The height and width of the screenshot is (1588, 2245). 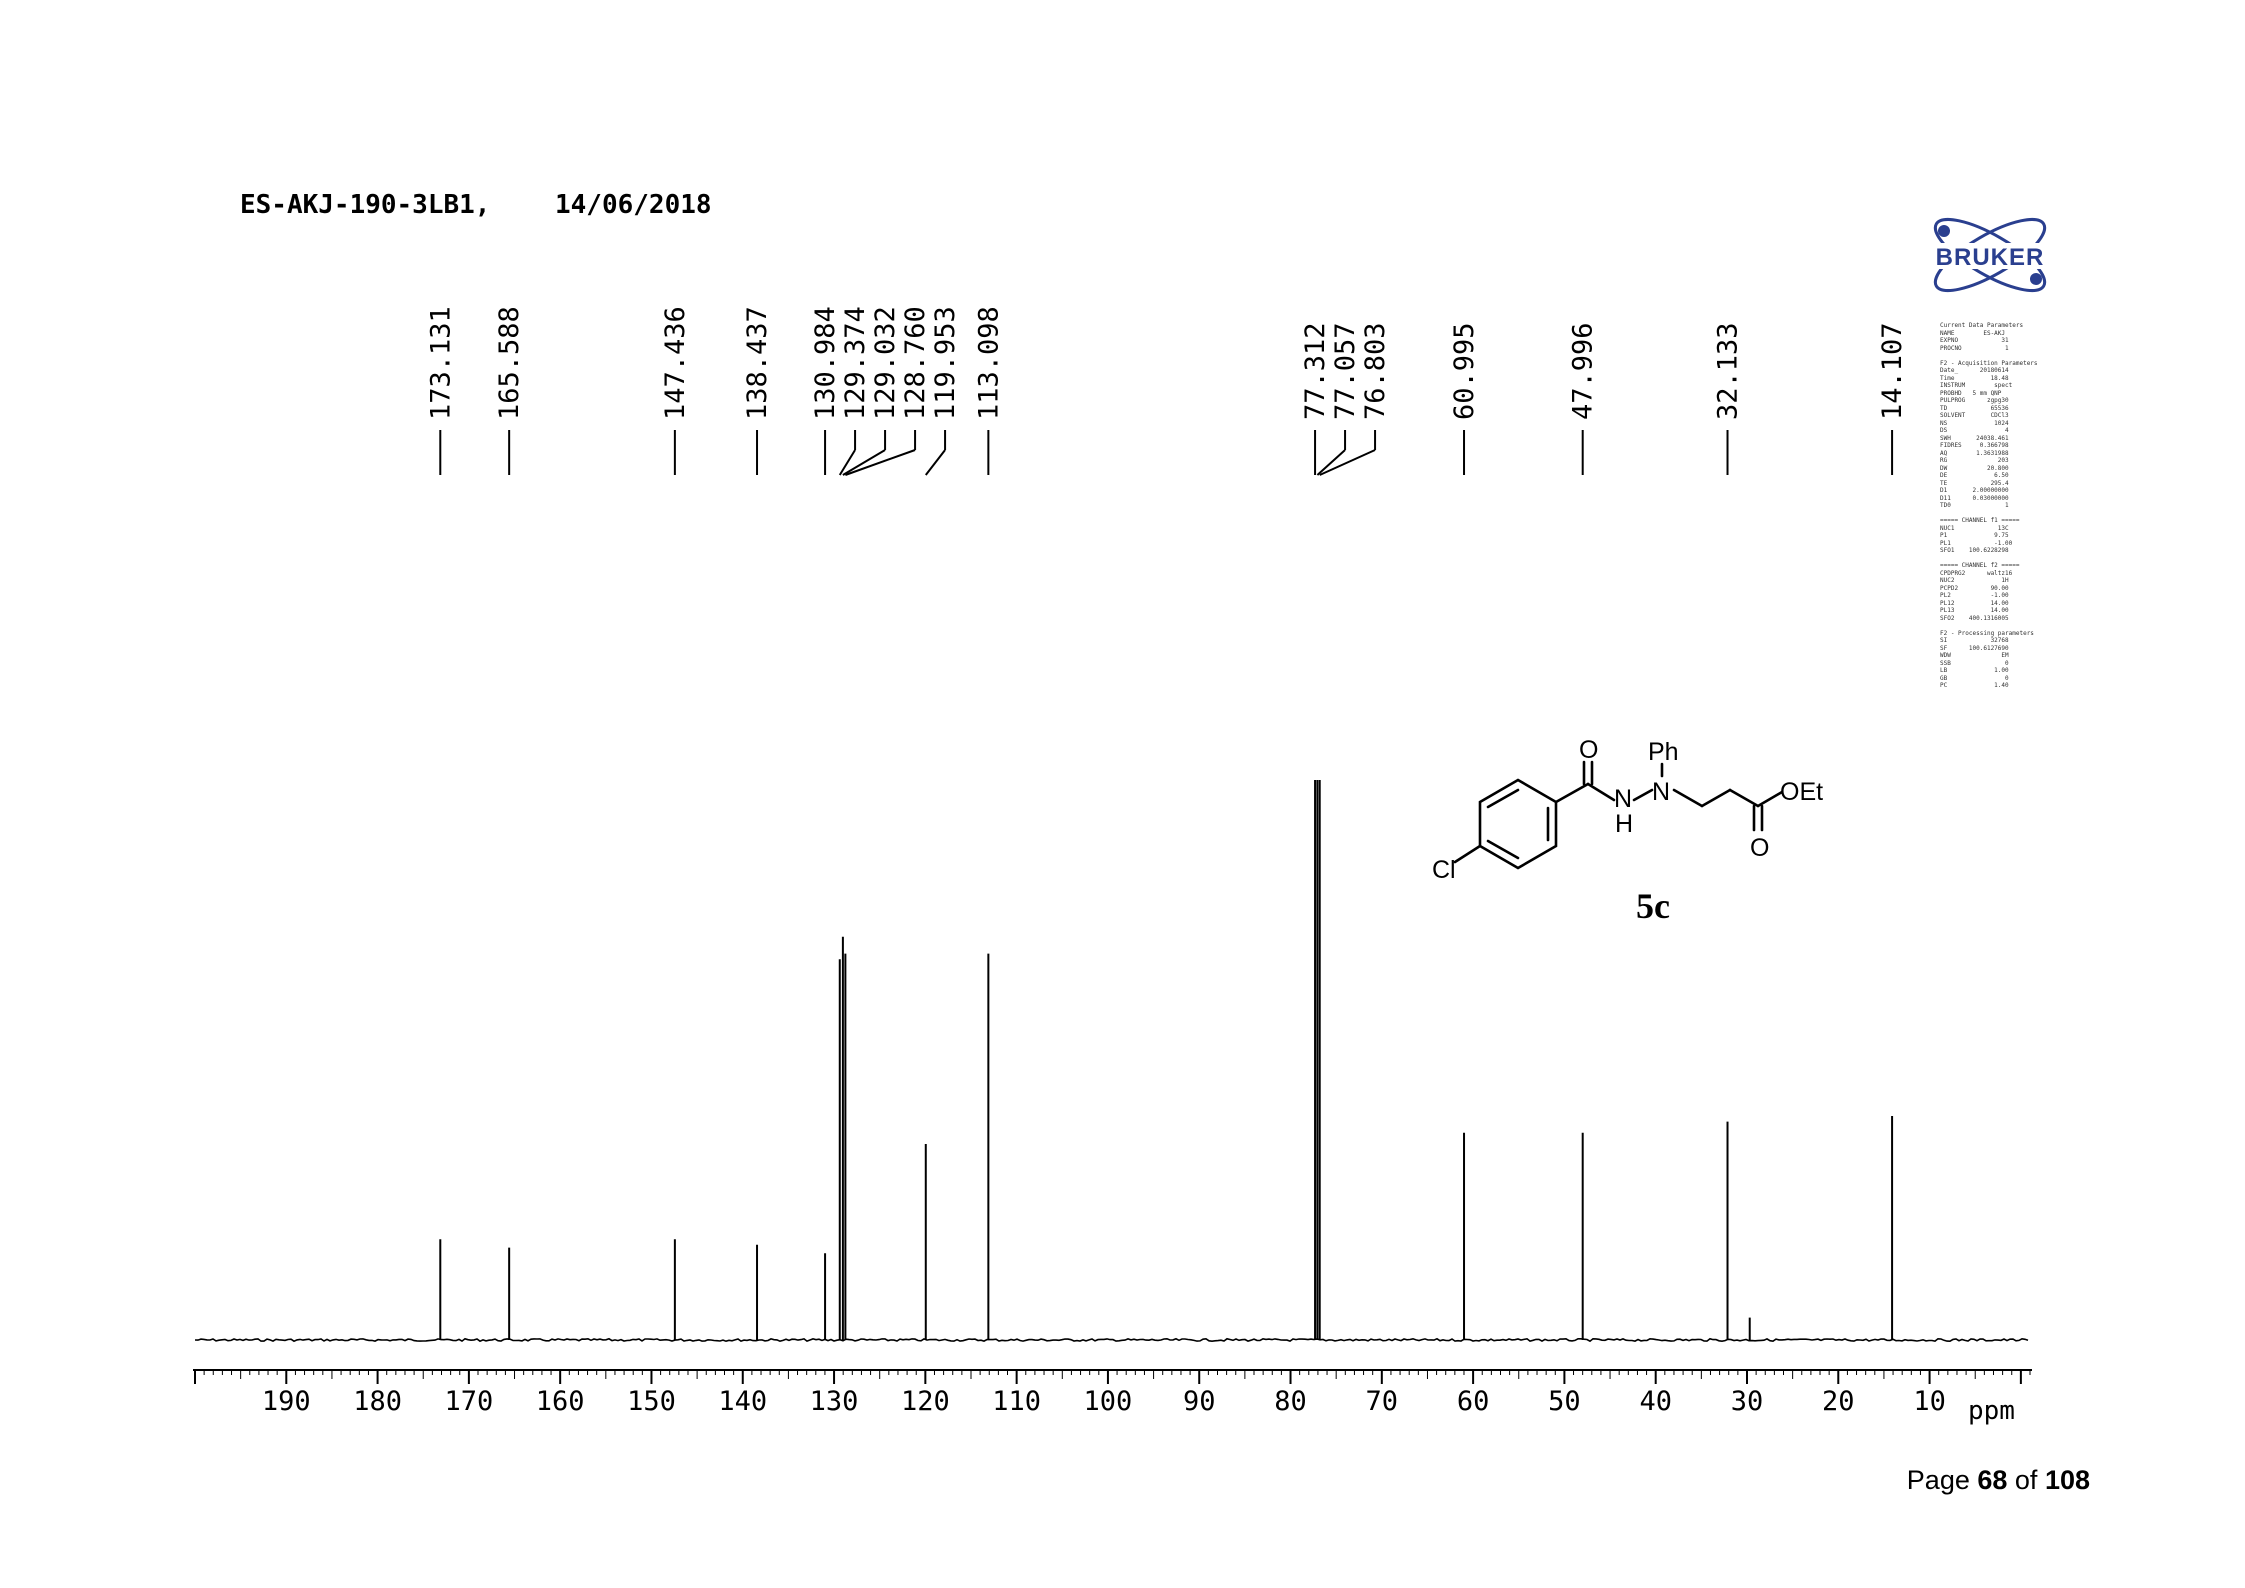 What do you see at coordinates (1661, 792) in the screenshot?
I see `atom-label-n2: N` at bounding box center [1661, 792].